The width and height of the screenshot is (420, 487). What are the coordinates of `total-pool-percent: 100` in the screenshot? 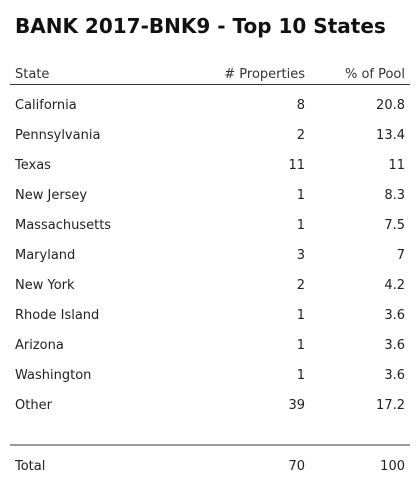 It's located at (392, 466).